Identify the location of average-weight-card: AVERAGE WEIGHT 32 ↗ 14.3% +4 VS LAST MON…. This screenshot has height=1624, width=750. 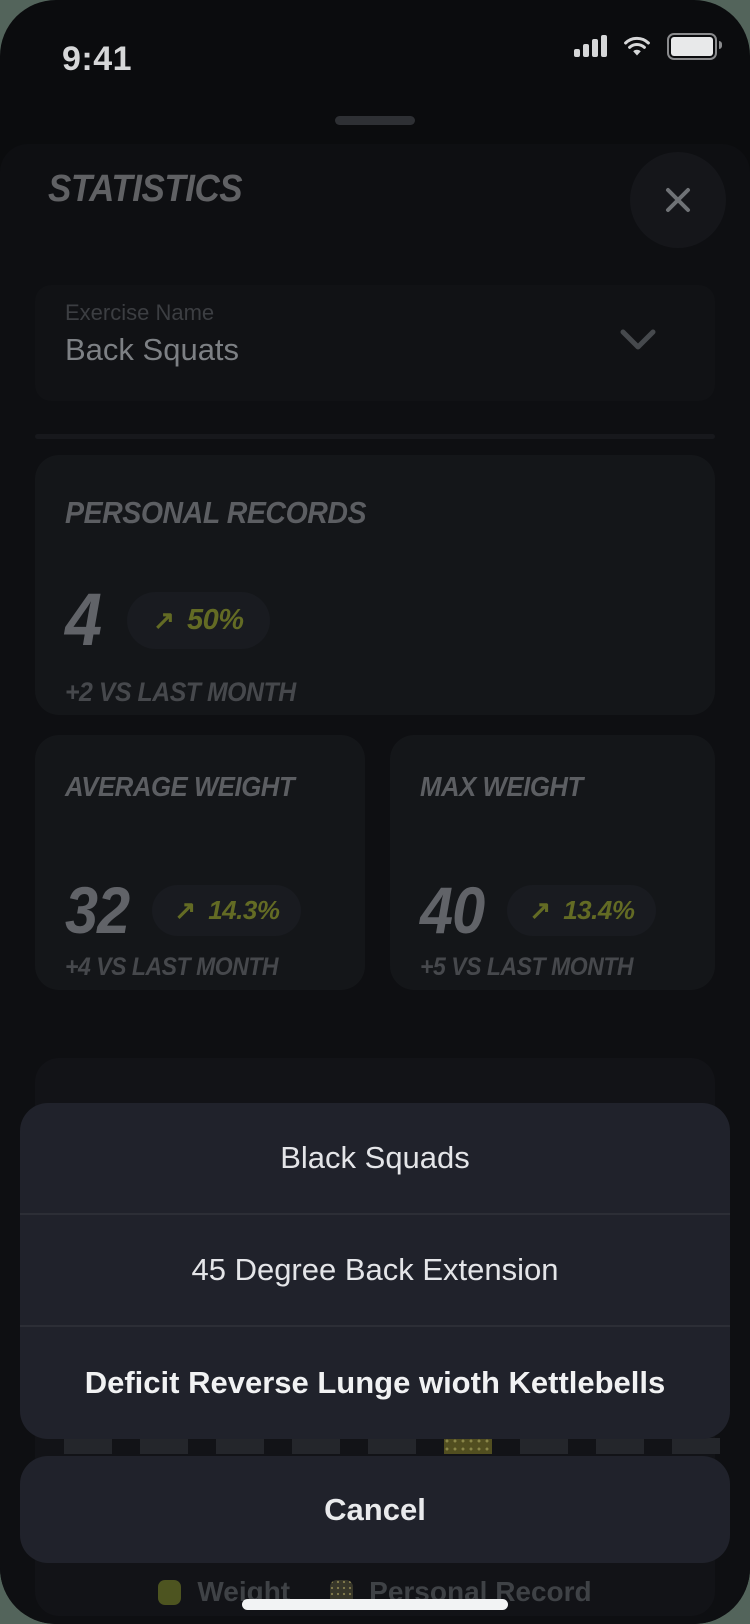
(200, 862).